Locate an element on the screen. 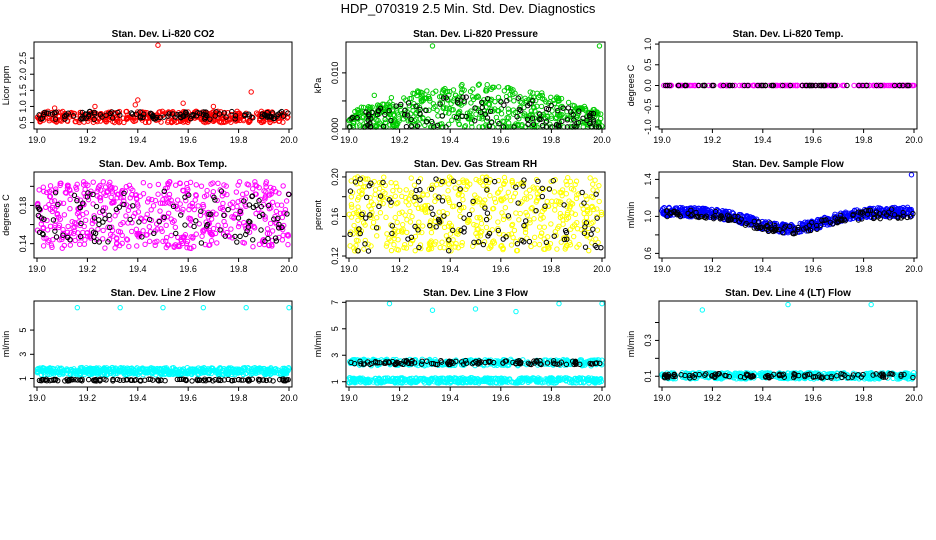 This screenshot has height=540, width=936. y-tick-label: 1 is located at coordinates (23, 378).